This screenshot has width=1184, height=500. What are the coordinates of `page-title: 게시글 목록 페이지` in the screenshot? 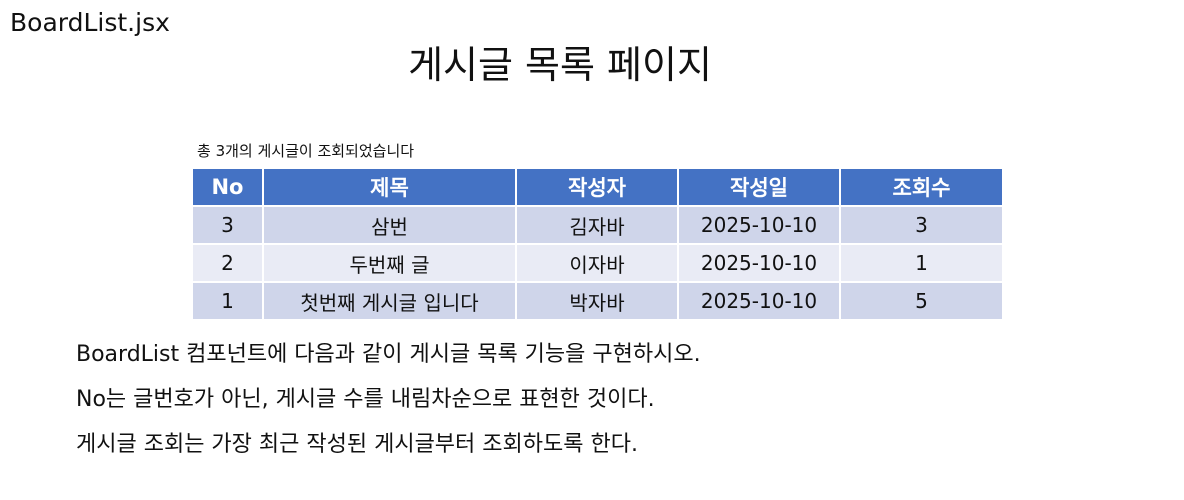 It's located at (560, 65).